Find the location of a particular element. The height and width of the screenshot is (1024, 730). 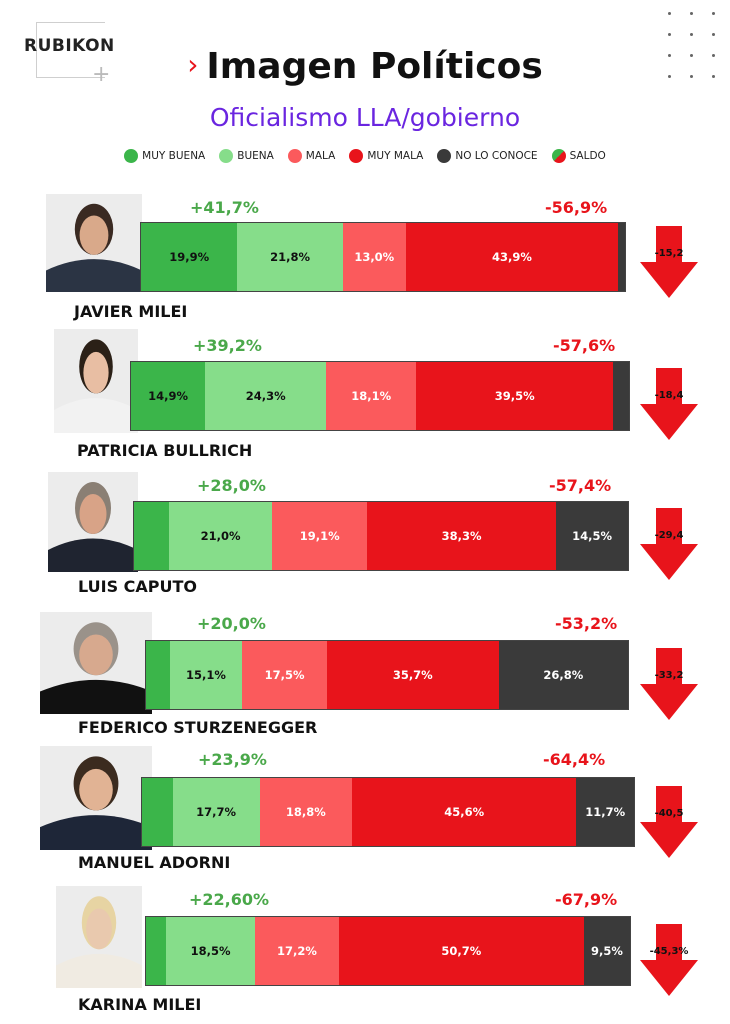

bar-segment-muy-mala: 43,9% is located at coordinates (512, 257).